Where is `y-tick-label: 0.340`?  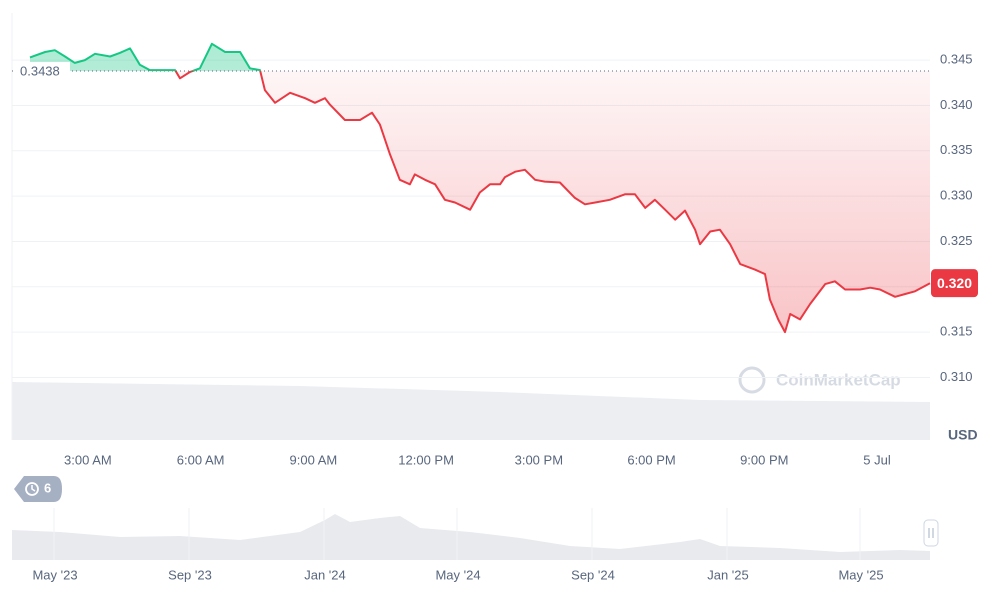
y-tick-label: 0.340 is located at coordinates (956, 104).